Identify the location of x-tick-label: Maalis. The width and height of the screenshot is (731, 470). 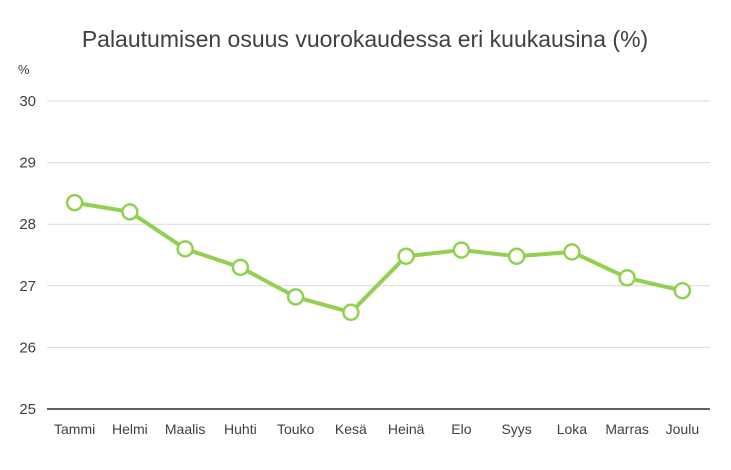
(185, 429).